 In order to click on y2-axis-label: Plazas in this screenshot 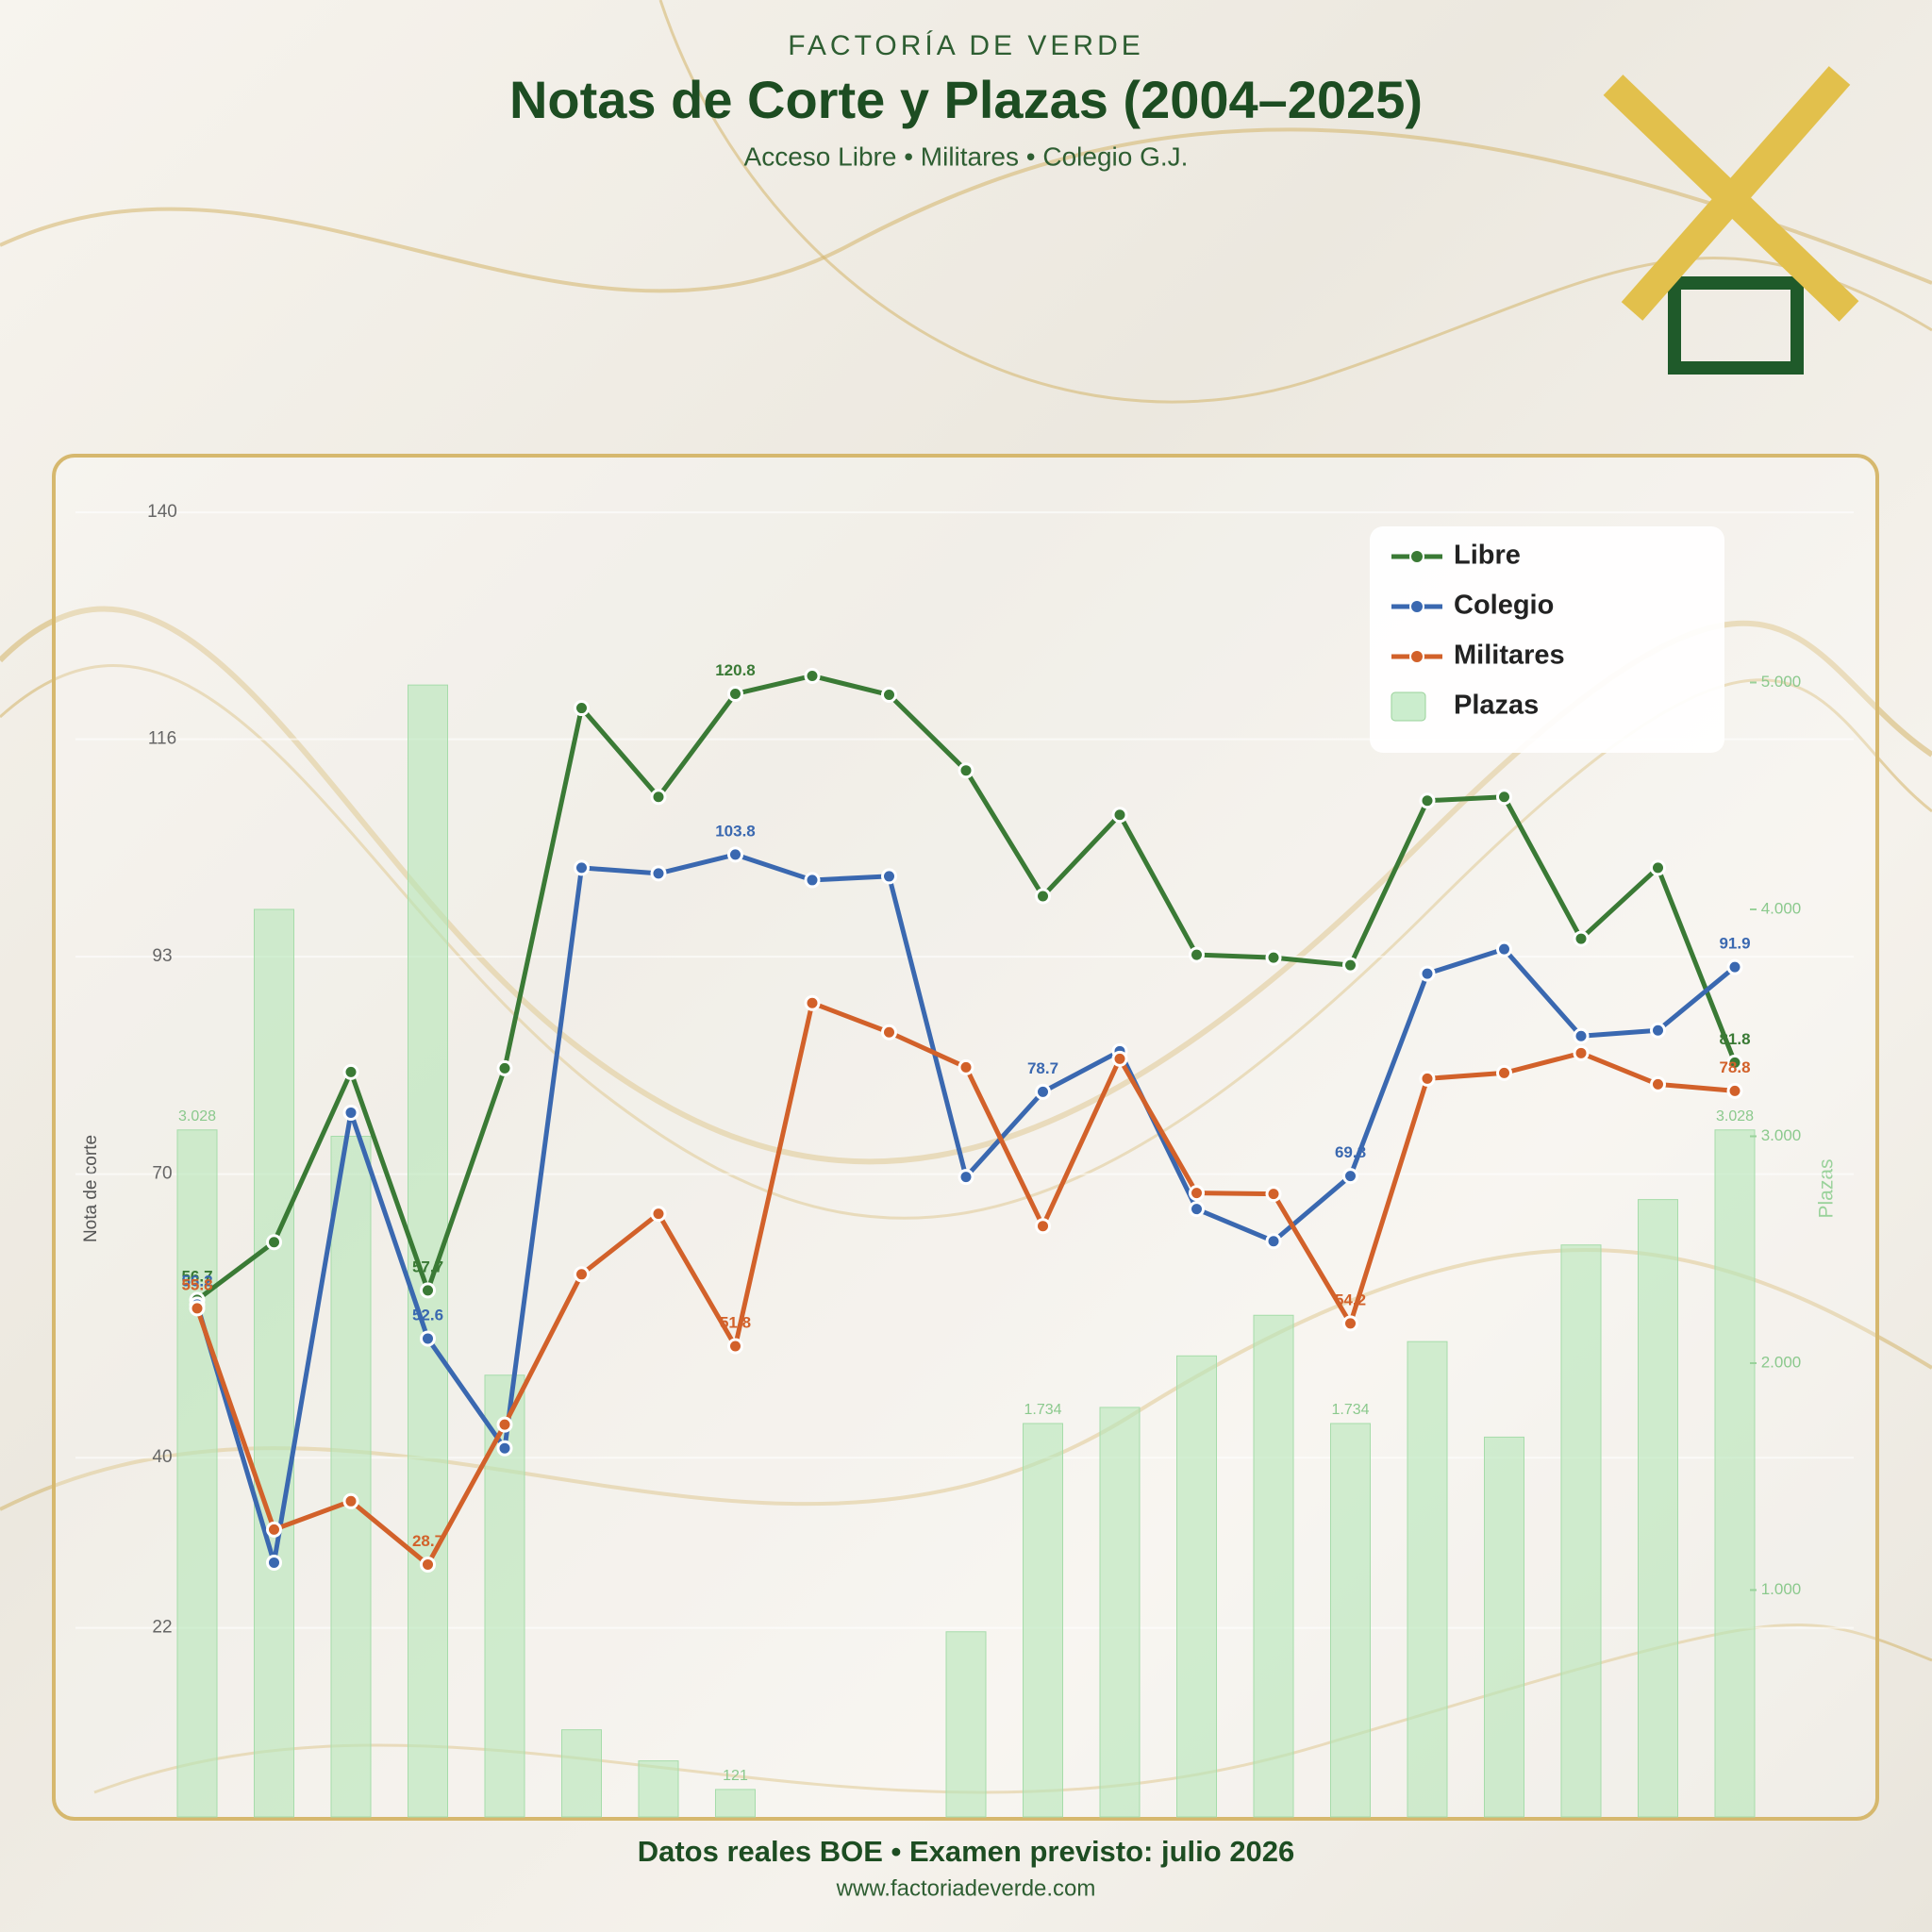, I will do `click(1827, 1188)`.